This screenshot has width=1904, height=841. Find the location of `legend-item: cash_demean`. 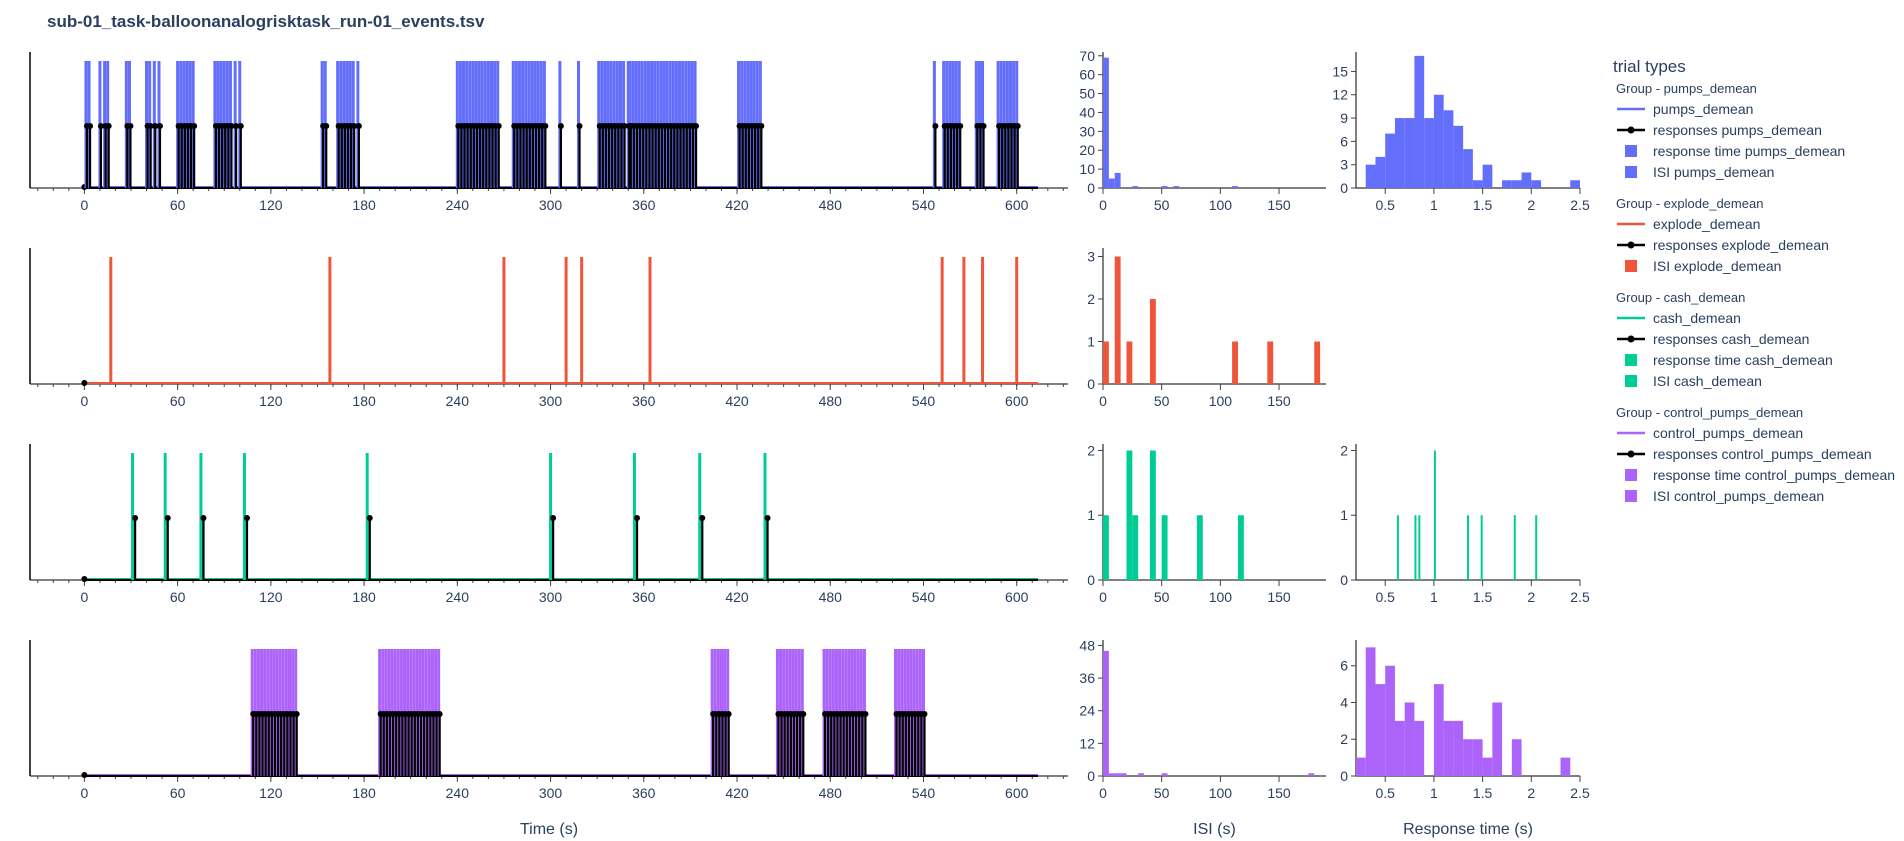

legend-item: cash_demean is located at coordinates (1679, 318).